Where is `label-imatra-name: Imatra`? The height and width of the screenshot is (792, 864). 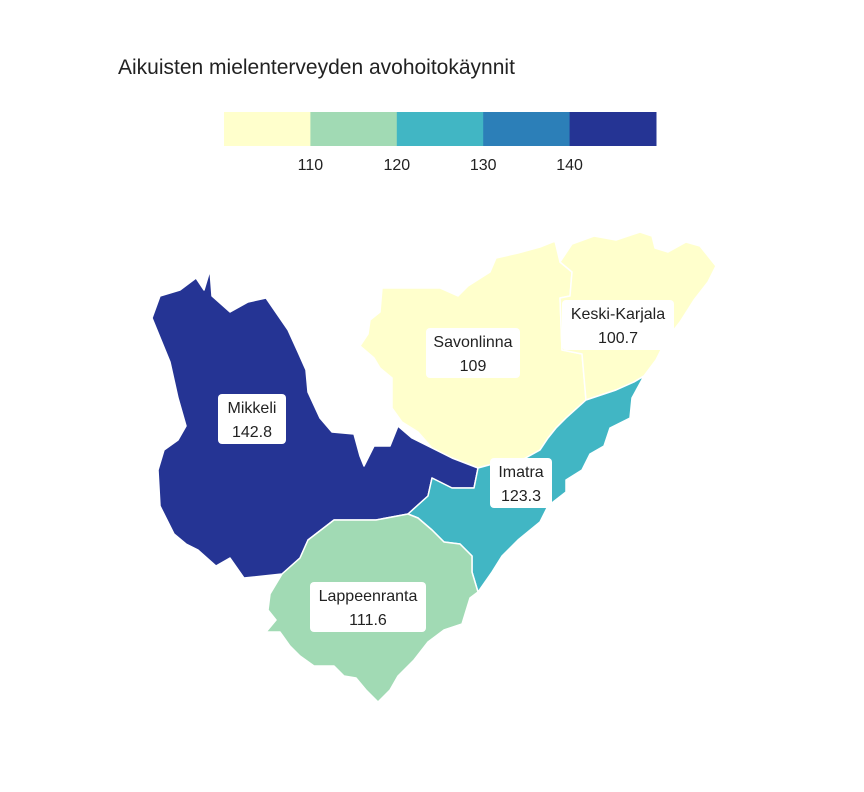
label-imatra-name: Imatra is located at coordinates (520, 472).